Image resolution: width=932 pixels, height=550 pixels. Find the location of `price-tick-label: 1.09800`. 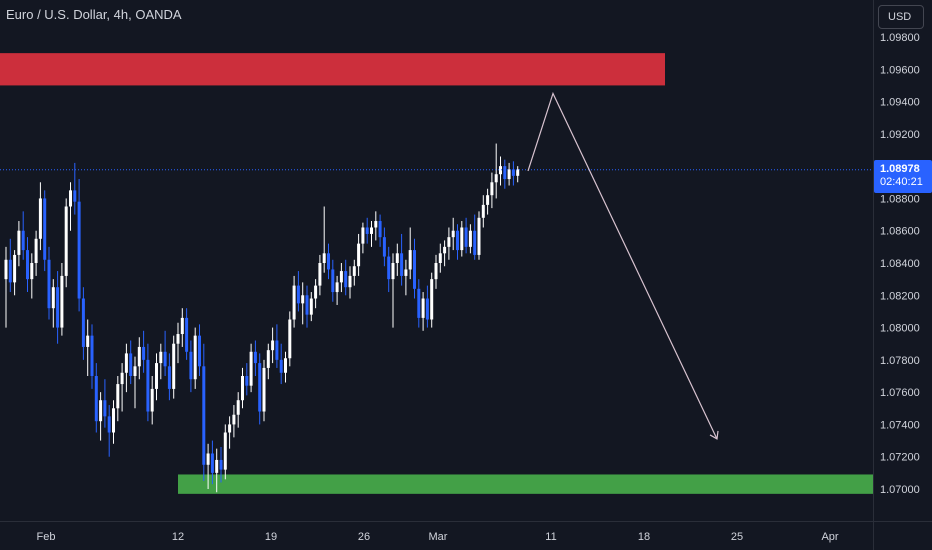

price-tick-label: 1.09800 is located at coordinates (900, 38).